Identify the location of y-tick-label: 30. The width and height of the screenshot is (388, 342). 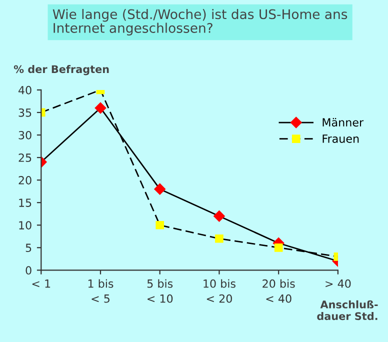
(25, 135).